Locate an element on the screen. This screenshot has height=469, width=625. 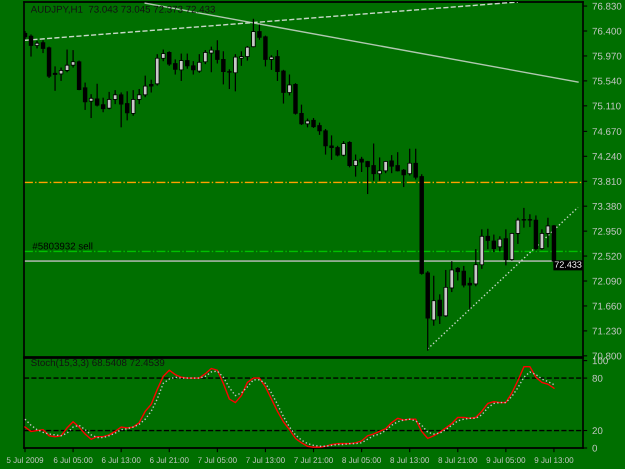
y-tick-label: 74.240 is located at coordinates (607, 156).